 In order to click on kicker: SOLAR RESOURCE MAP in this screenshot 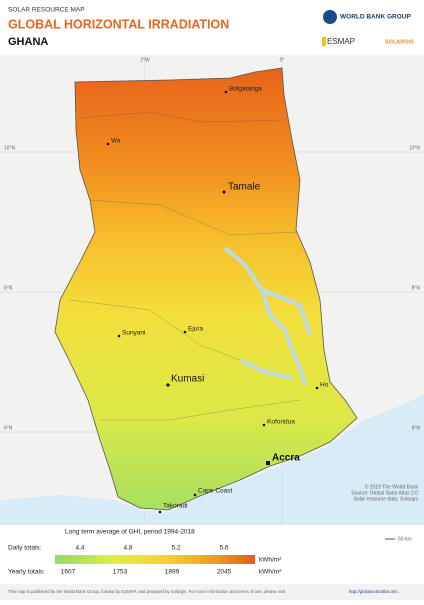, I will do `click(46, 10)`.